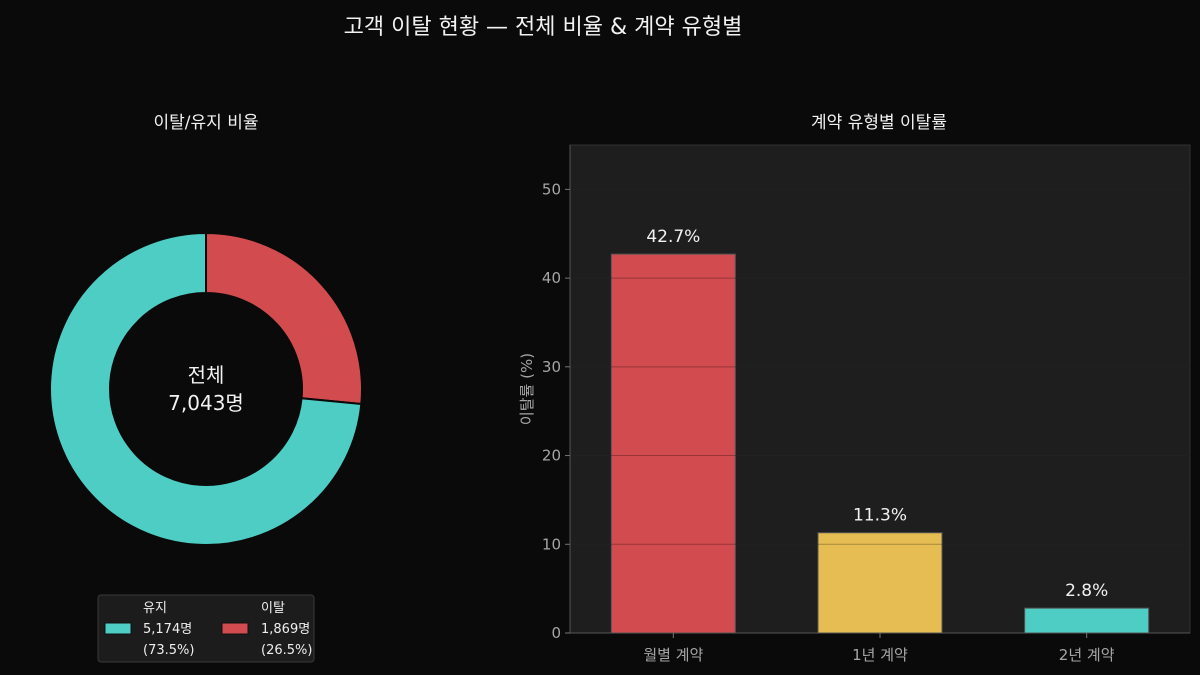 The image size is (1200, 675). I want to click on legend-label-retain: 유지, so click(155, 608).